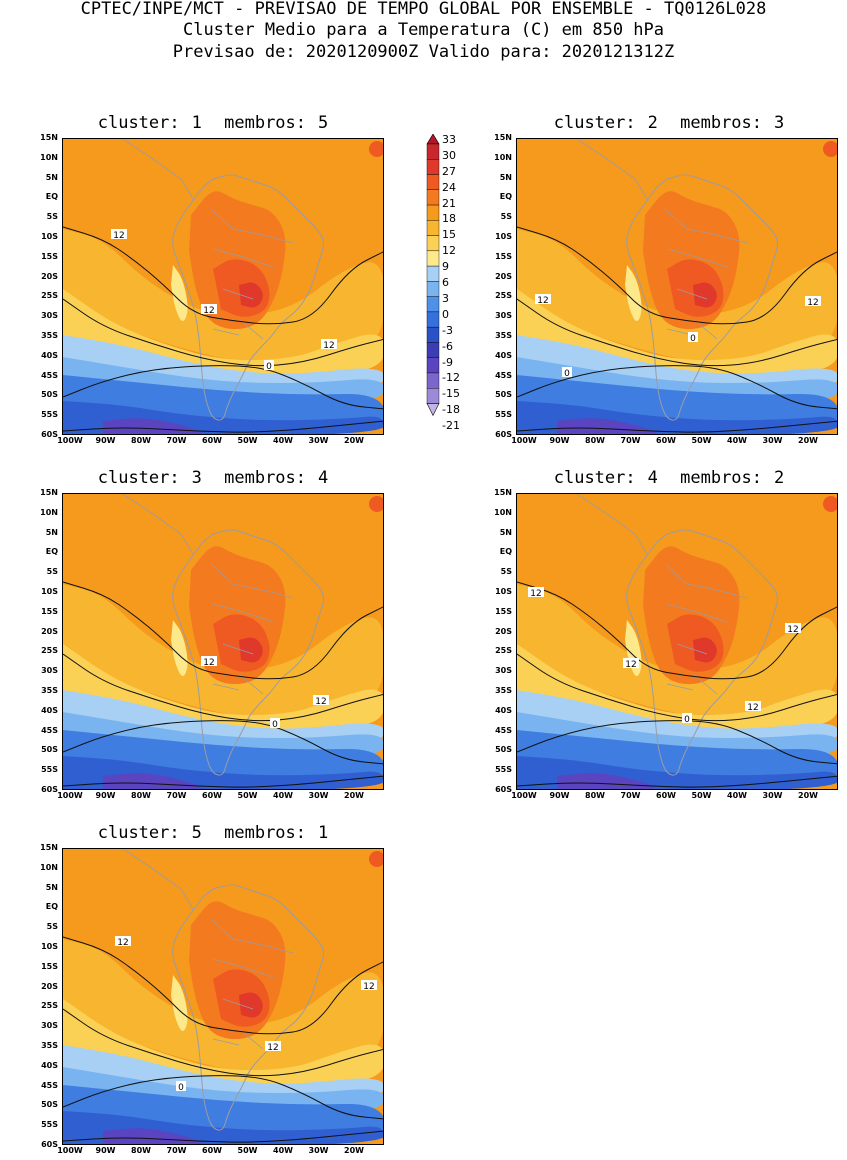 The image size is (847, 1160). What do you see at coordinates (449, 219) in the screenshot?
I see `colorbar-level-label: 18` at bounding box center [449, 219].